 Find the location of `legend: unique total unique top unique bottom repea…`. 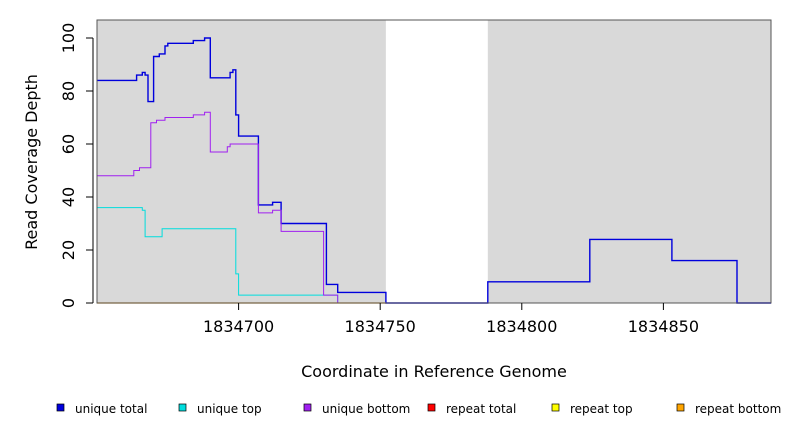

legend: unique total unique top unique bottom repea… is located at coordinates (418, 409).